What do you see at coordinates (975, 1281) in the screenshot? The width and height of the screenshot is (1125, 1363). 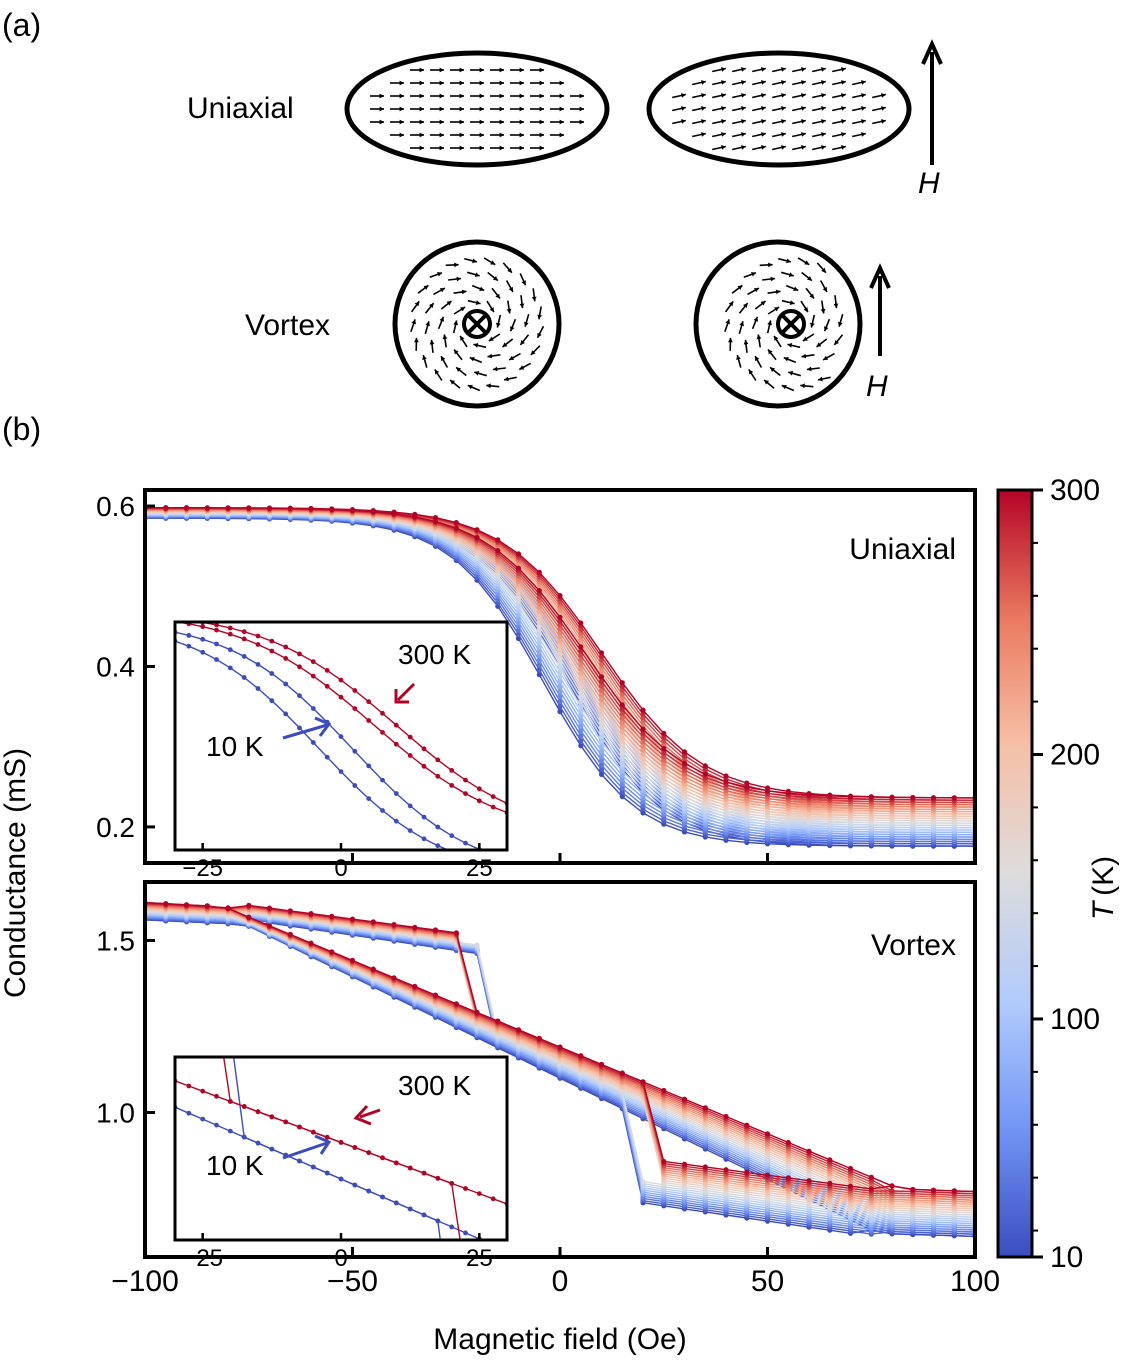 I see `x-tick-label: 100` at bounding box center [975, 1281].